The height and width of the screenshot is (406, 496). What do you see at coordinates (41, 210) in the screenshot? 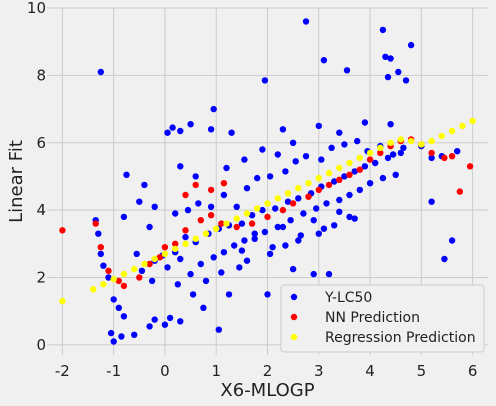
I see `y-tick-label: 4` at bounding box center [41, 210].